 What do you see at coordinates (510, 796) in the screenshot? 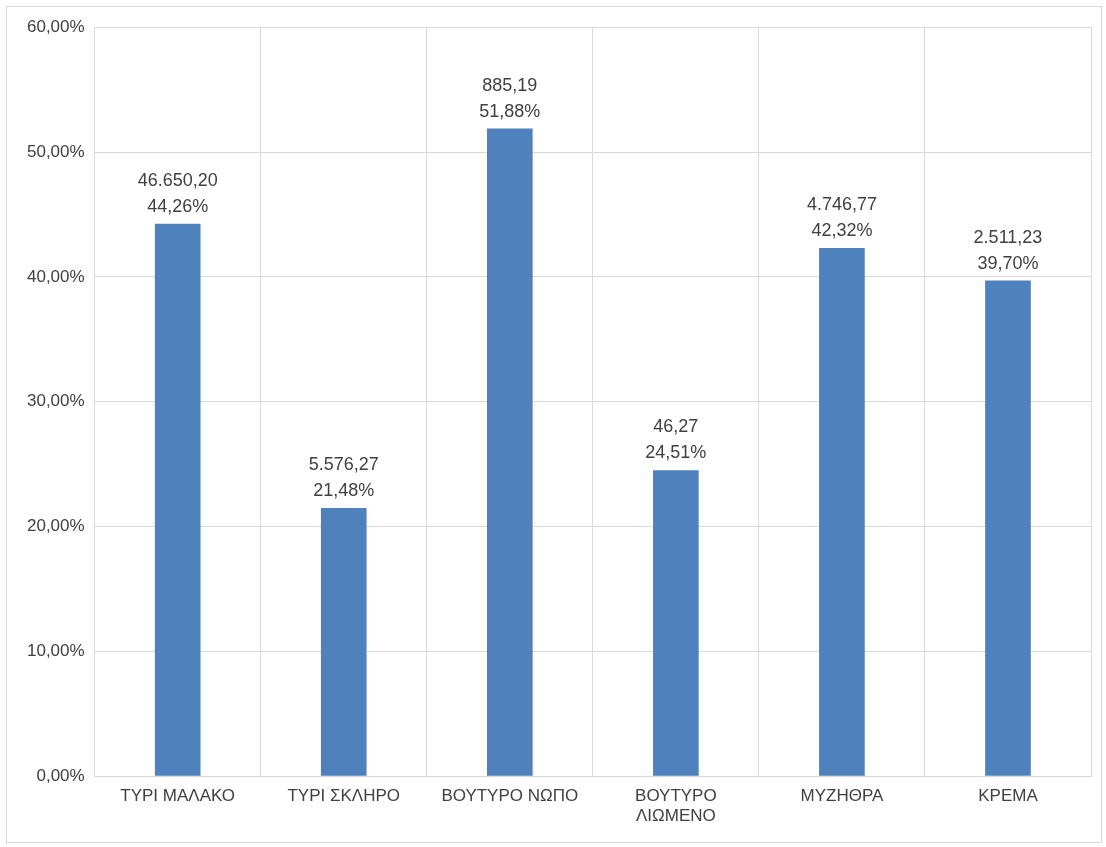
I see `x-tick-label: ΒΟΥΤΥΡΟ ΝΩΠΟ` at bounding box center [510, 796].